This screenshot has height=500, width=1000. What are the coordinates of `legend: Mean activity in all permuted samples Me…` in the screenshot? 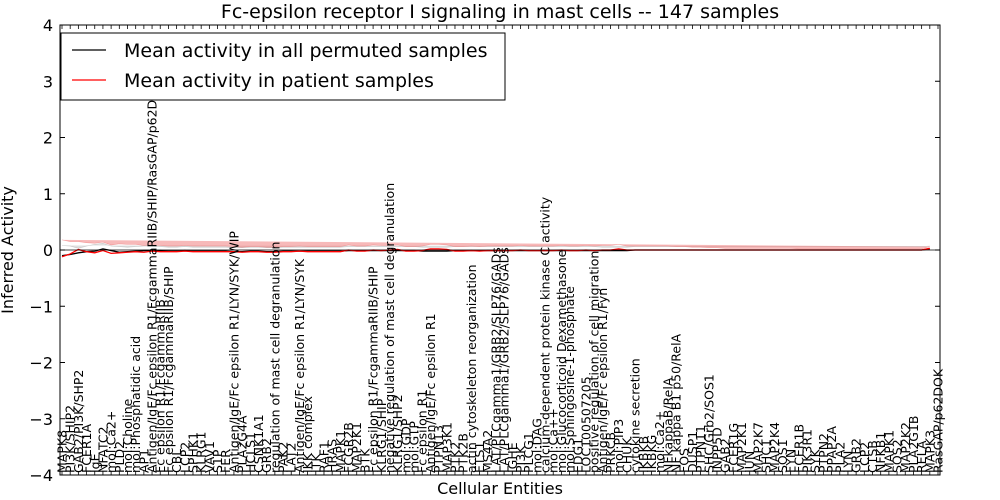 It's located at (283, 66).